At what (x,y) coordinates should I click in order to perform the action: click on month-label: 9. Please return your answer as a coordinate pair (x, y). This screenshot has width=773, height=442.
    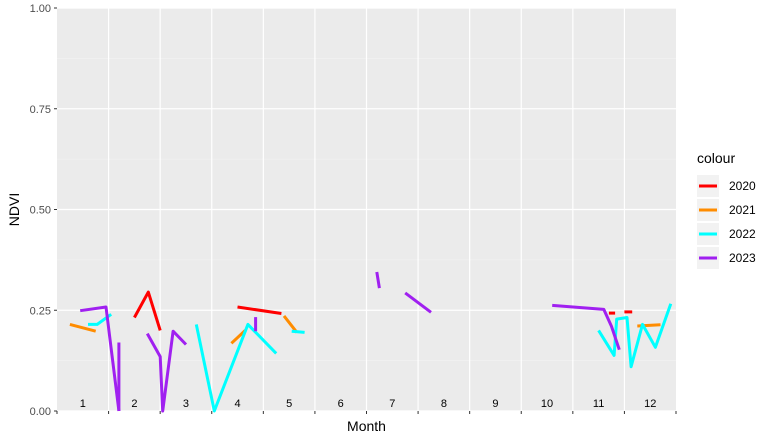
    Looking at the image, I should click on (495, 404).